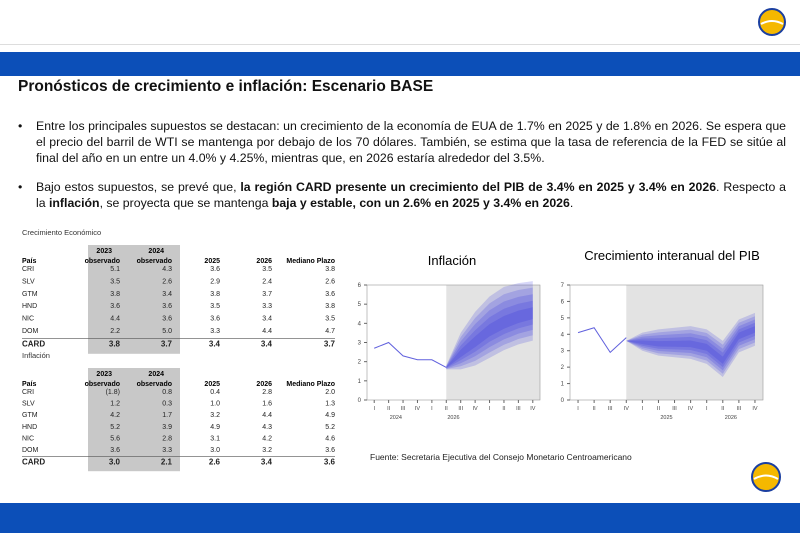 Image resolution: width=800 pixels, height=533 pixels. Describe the element at coordinates (115, 404) in the screenshot. I see `table-cell: 1.2` at that location.